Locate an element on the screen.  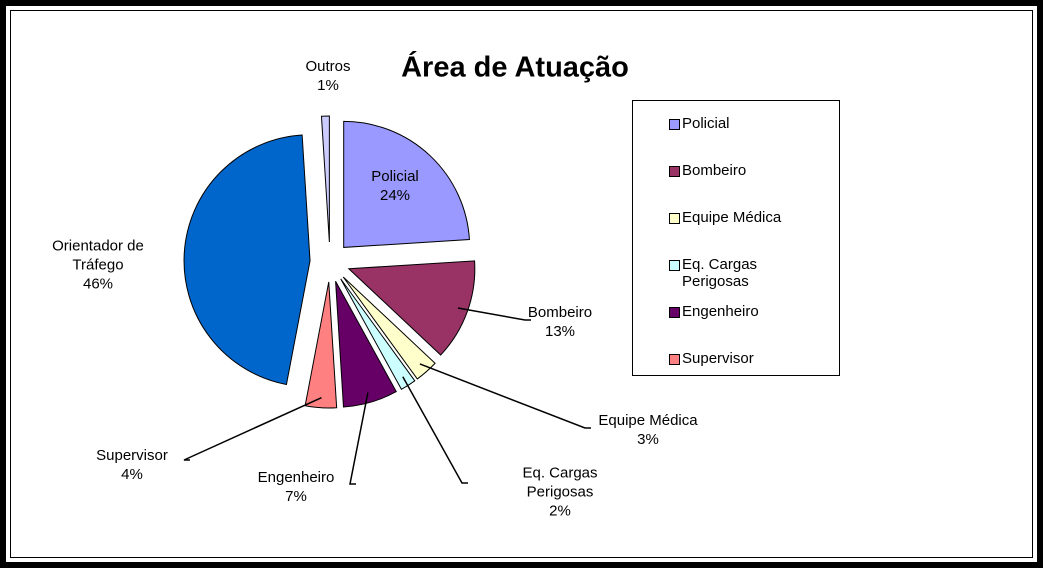
legend-label: Engenheiro is located at coordinates (720, 311).